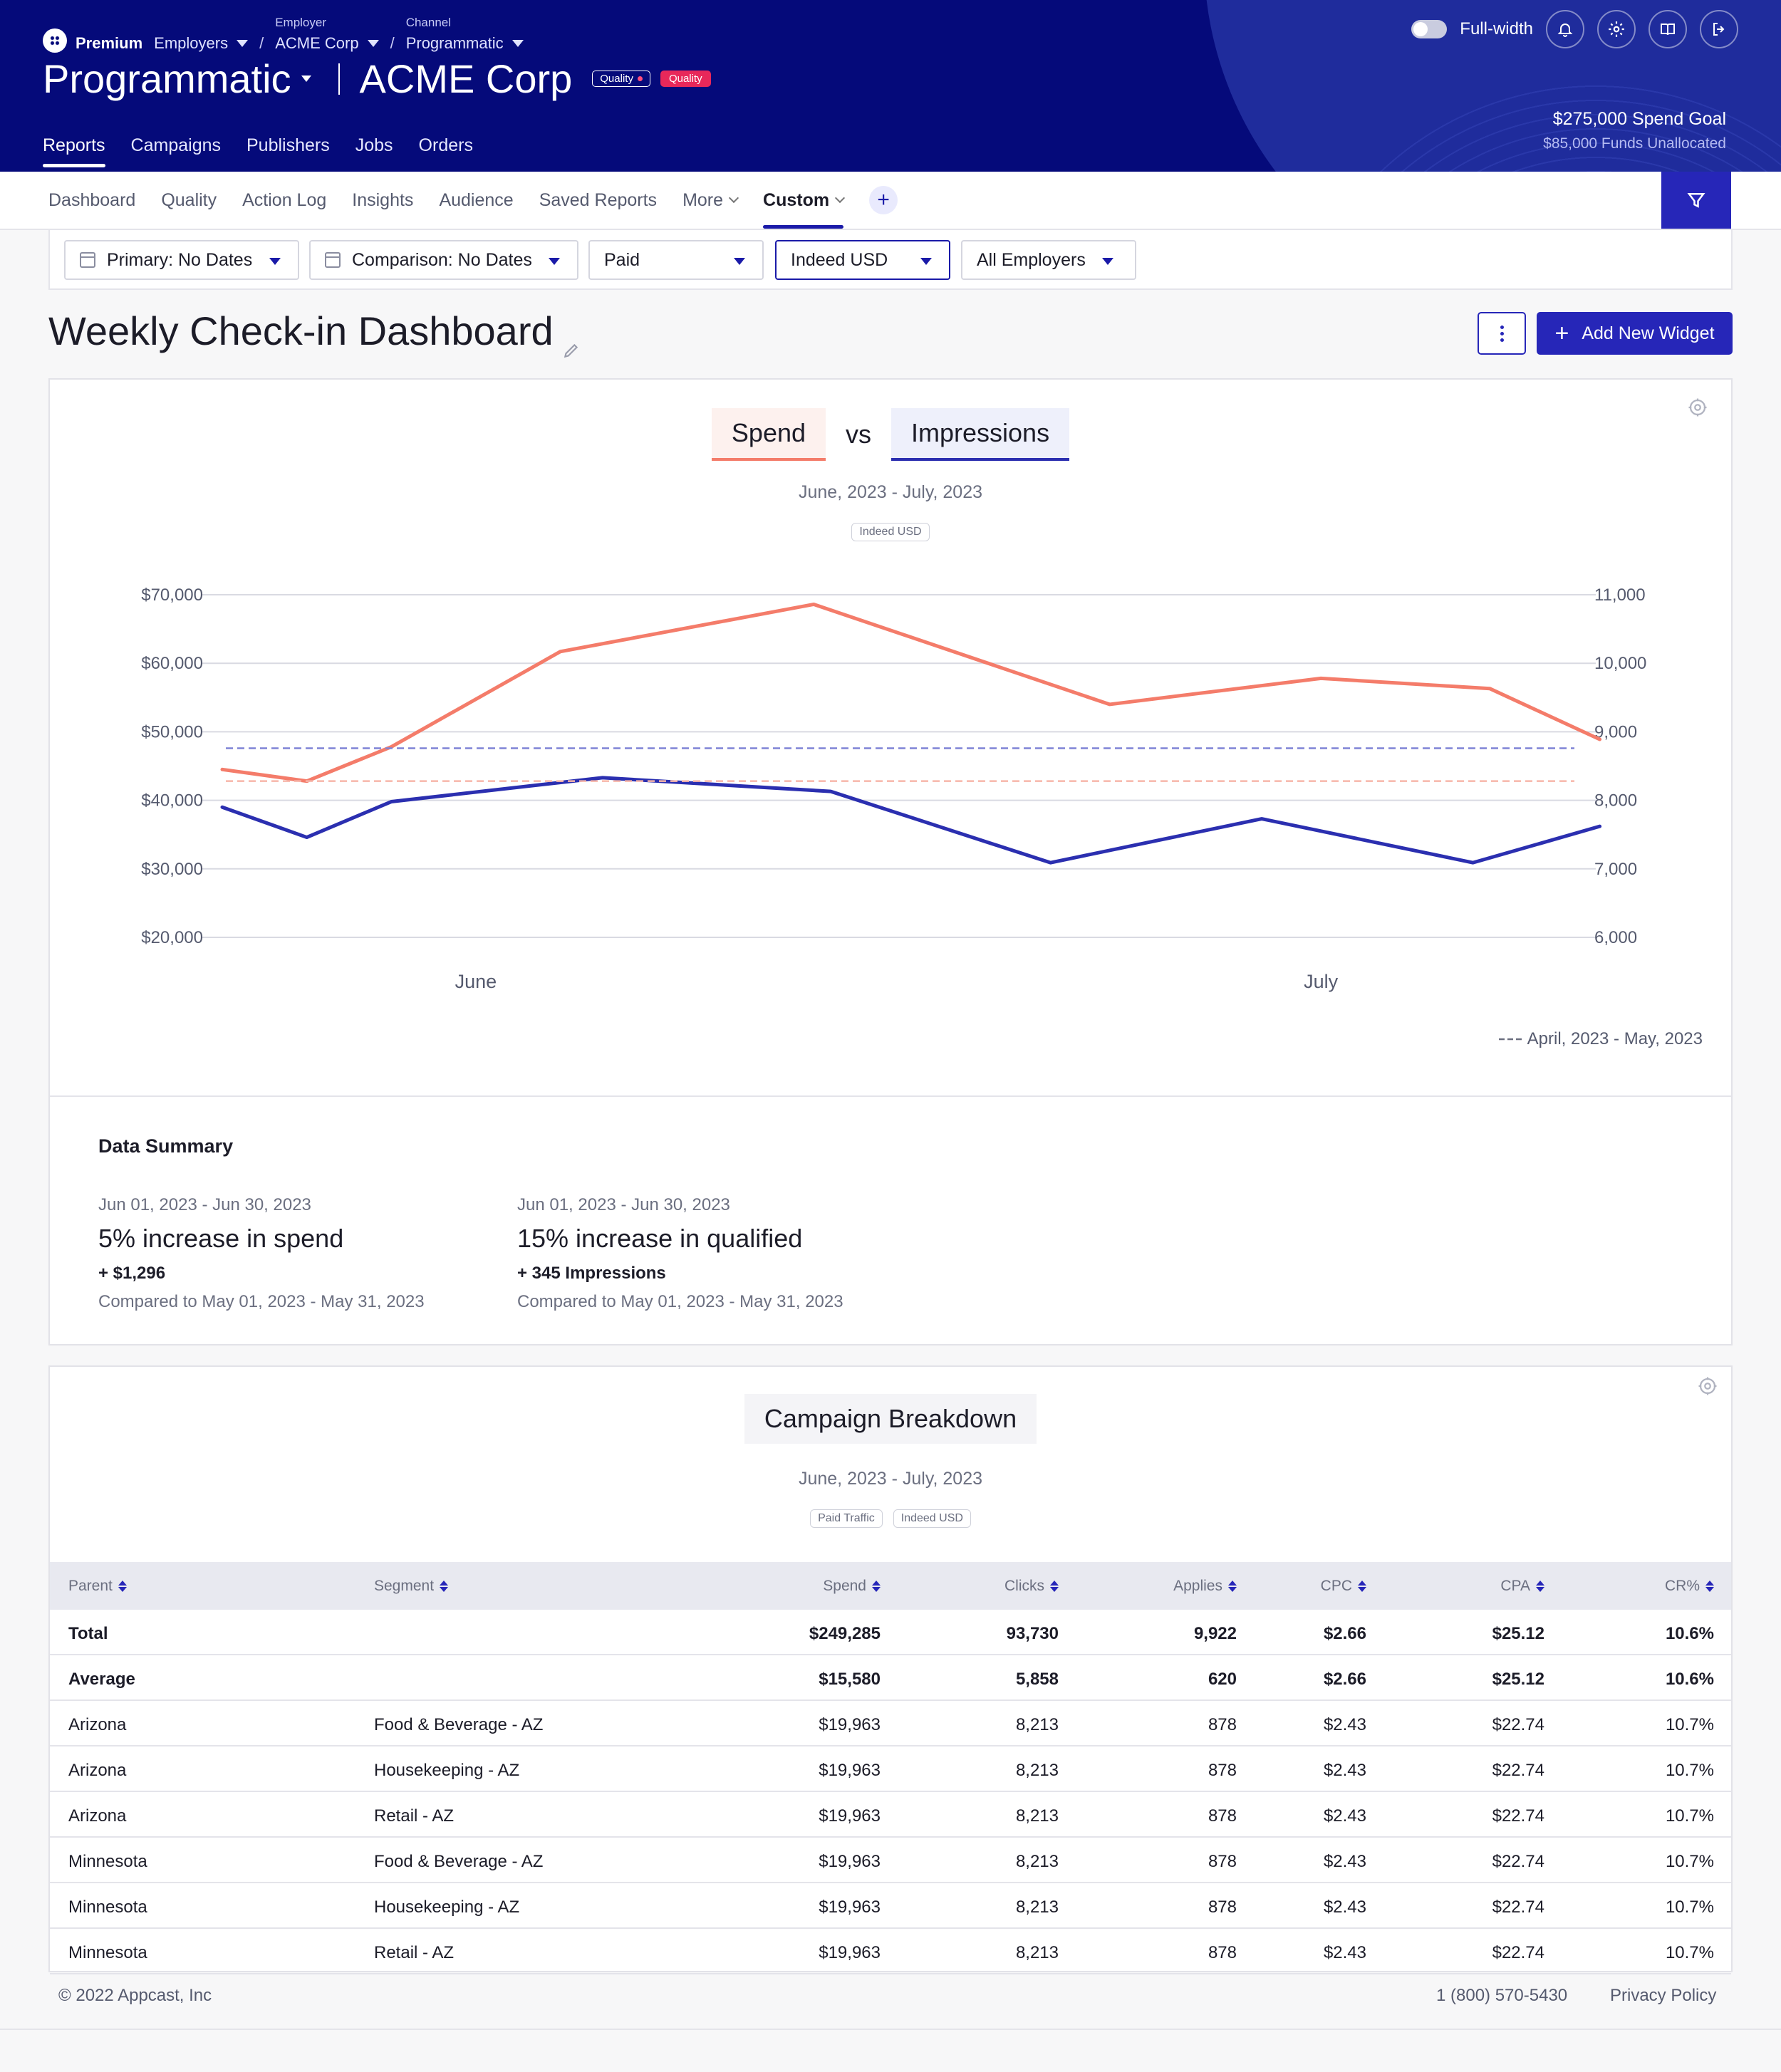  I want to click on table-cell: Average, so click(101, 1679).